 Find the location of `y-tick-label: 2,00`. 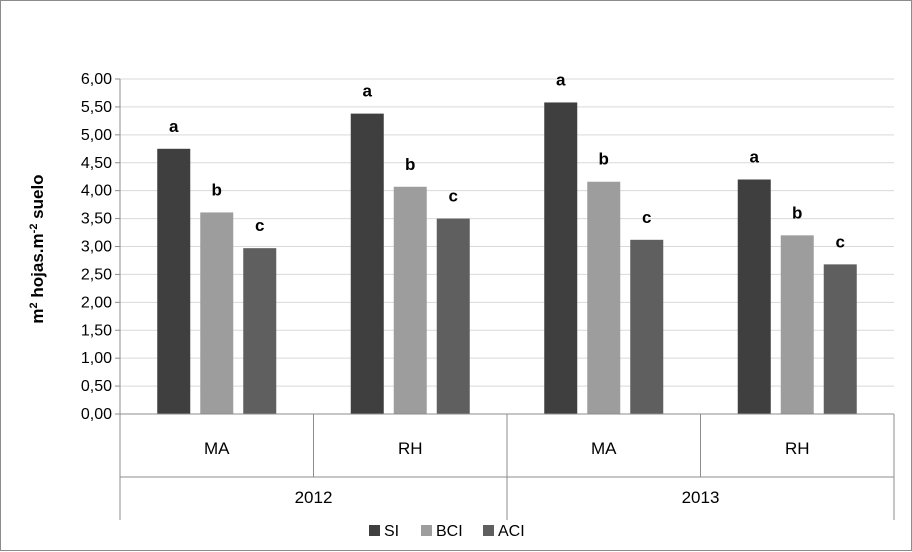

y-tick-label: 2,00 is located at coordinates (96, 302).